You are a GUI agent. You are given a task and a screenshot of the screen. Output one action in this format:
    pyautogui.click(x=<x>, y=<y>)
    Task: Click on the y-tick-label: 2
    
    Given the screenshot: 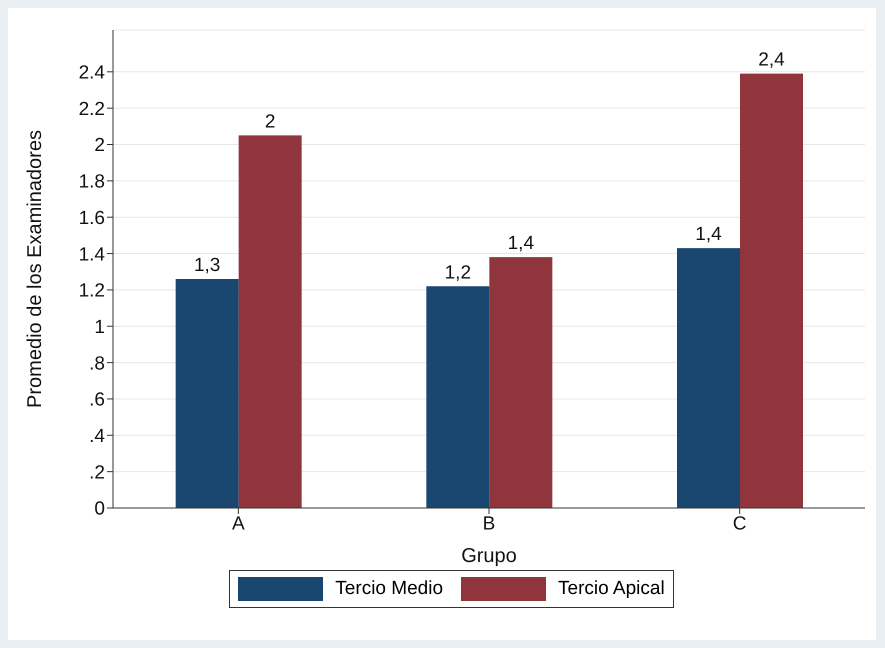 What is the action you would take?
    pyautogui.click(x=99, y=145)
    